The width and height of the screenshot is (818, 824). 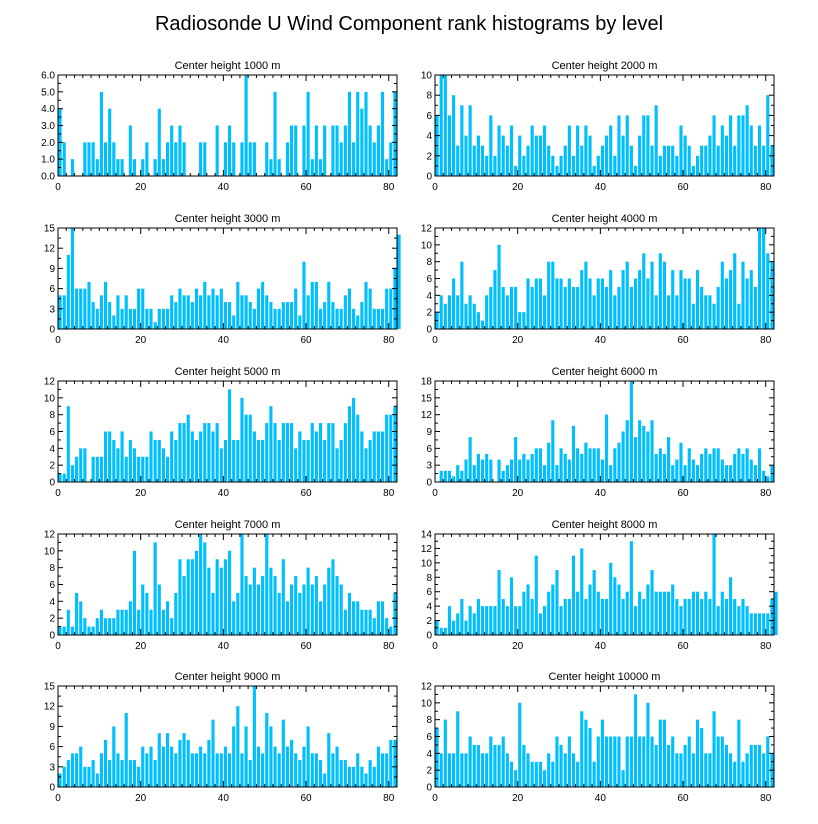 I want to click on panel-title: Center height 1000 m, so click(x=228, y=66).